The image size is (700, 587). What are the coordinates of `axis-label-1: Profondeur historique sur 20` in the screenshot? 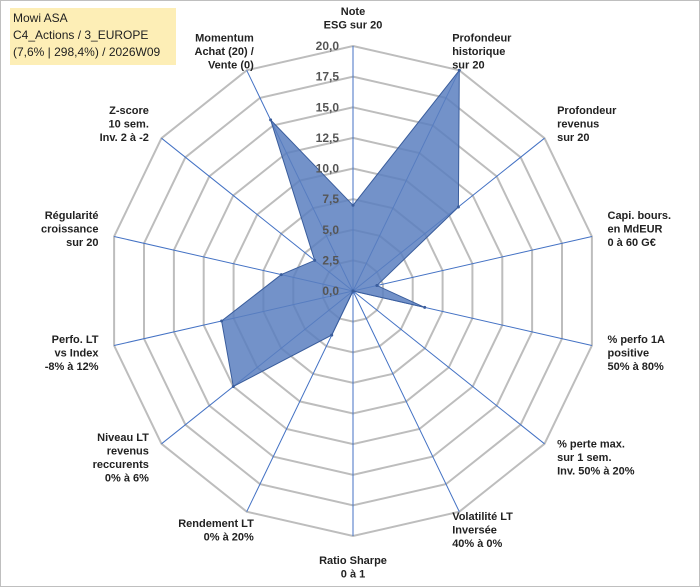 It's located at (482, 52).